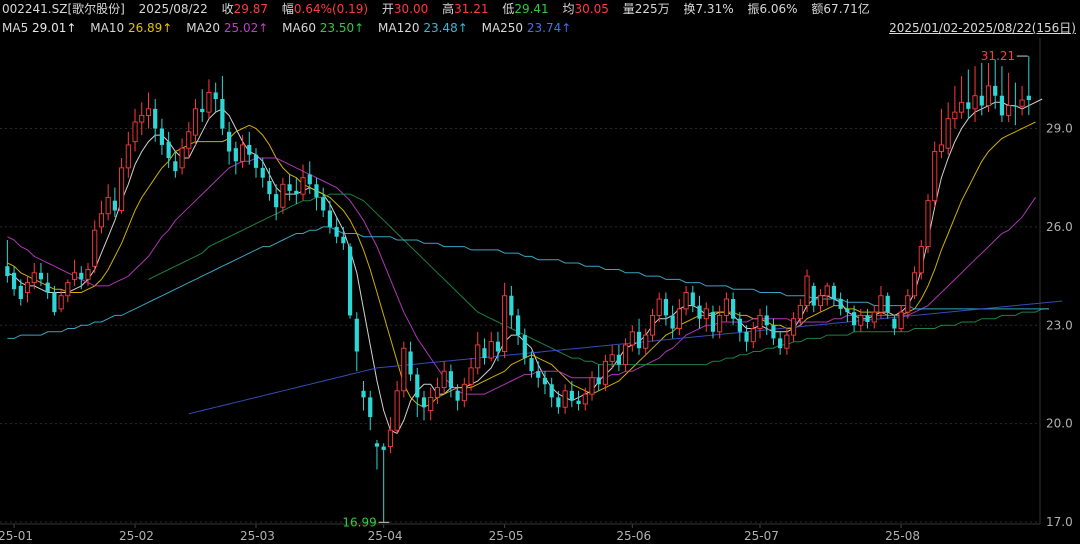 Image resolution: width=1080 pixels, height=544 pixels. What do you see at coordinates (982, 28) in the screenshot?
I see `date-range-selector: 2025/01/02-2025/08/22(156日)` at bounding box center [982, 28].